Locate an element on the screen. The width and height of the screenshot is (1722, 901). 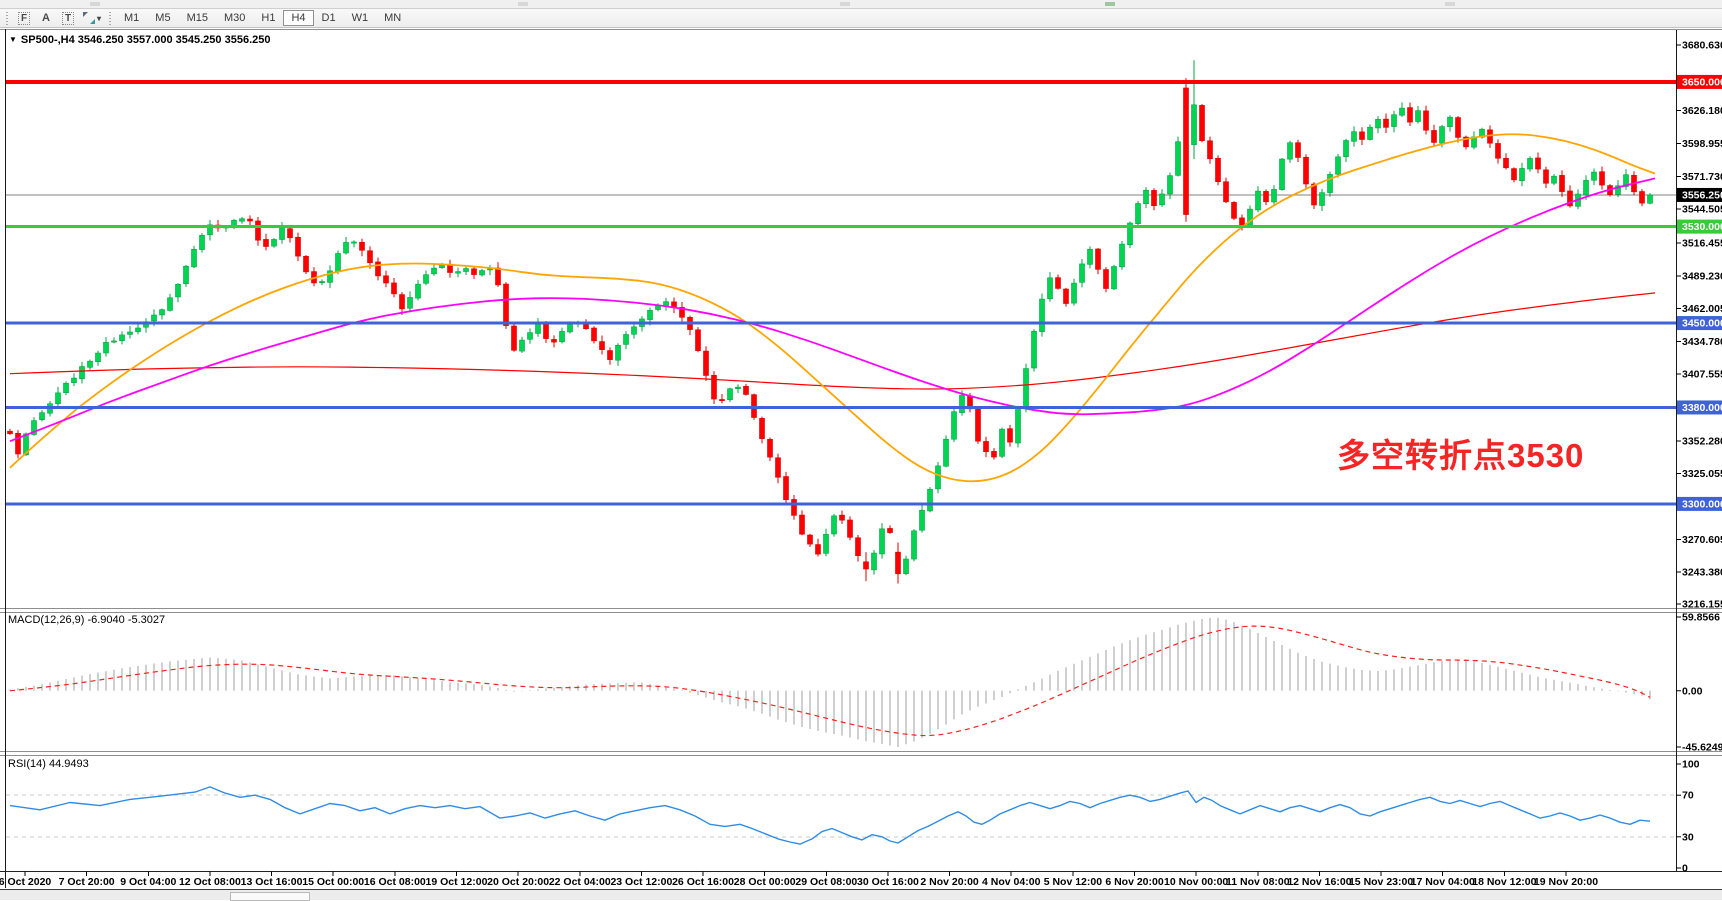
y-axis-label: 3516.455 is located at coordinates (1702, 243).